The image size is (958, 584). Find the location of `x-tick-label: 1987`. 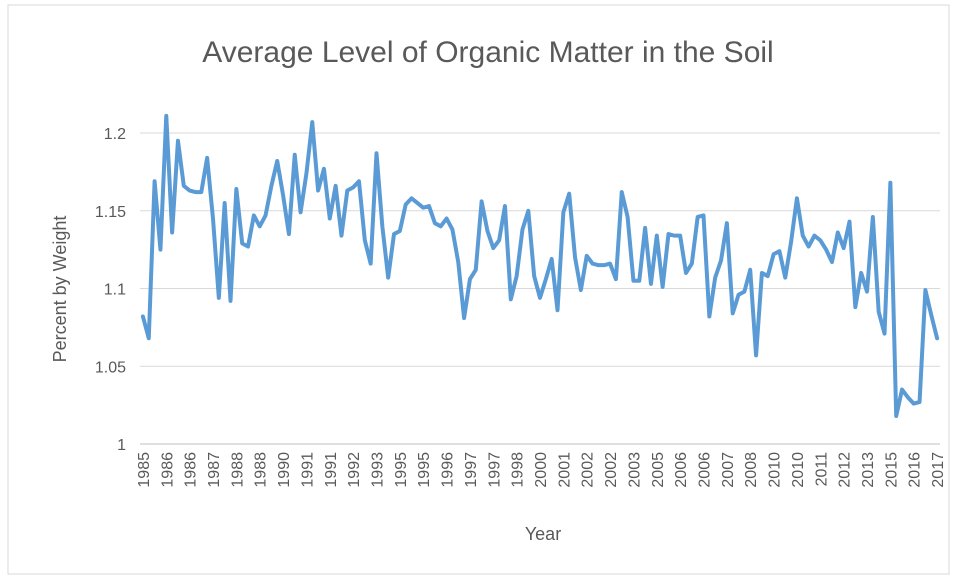

x-tick-label: 1987 is located at coordinates (214, 470).